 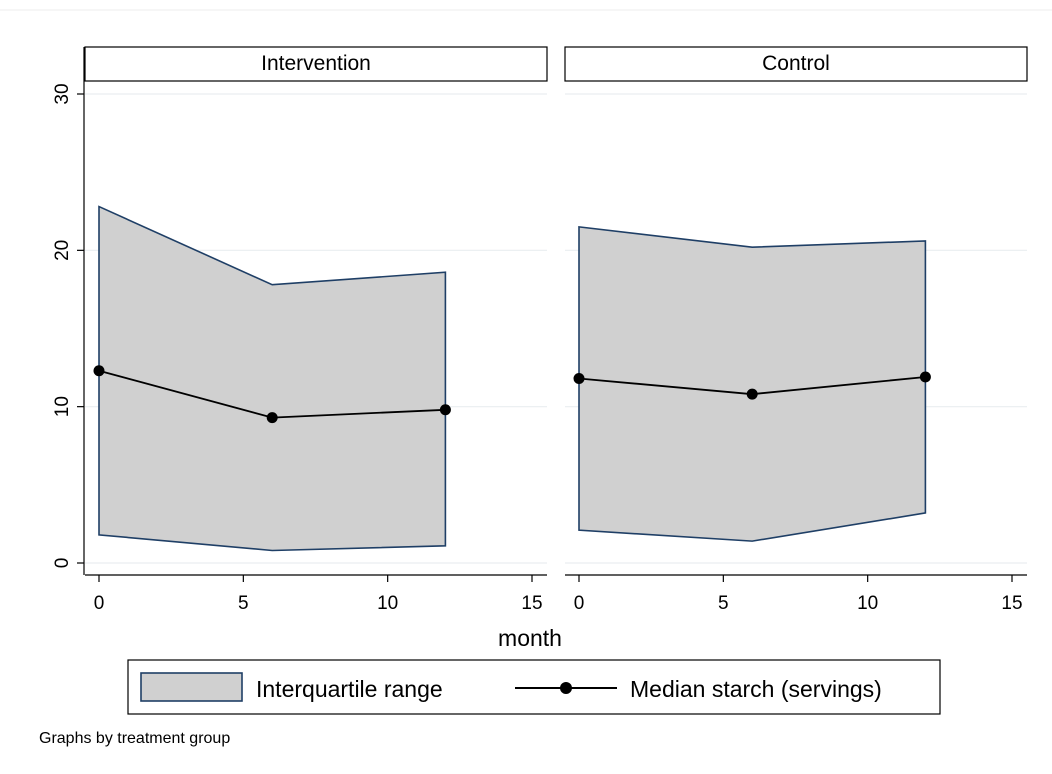 I want to click on legend-swatch-band, so click(x=191, y=687).